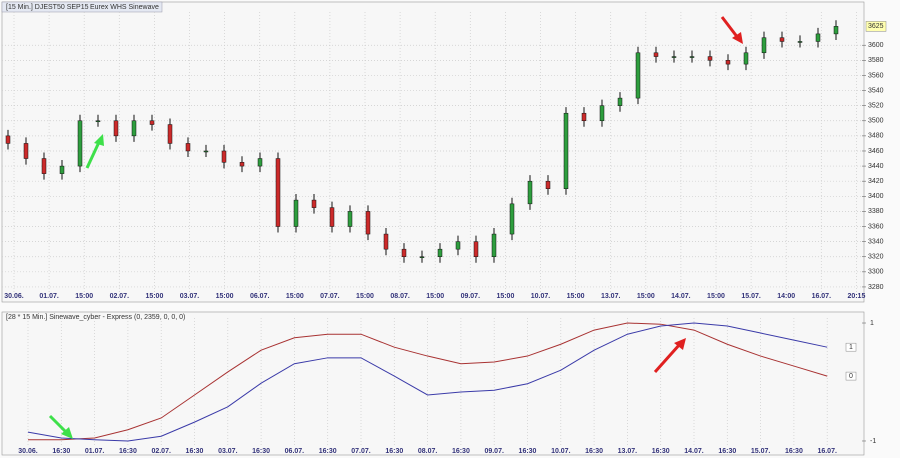  Describe the element at coordinates (876, 90) in the screenshot. I see `y-tick-label: 3540` at that location.